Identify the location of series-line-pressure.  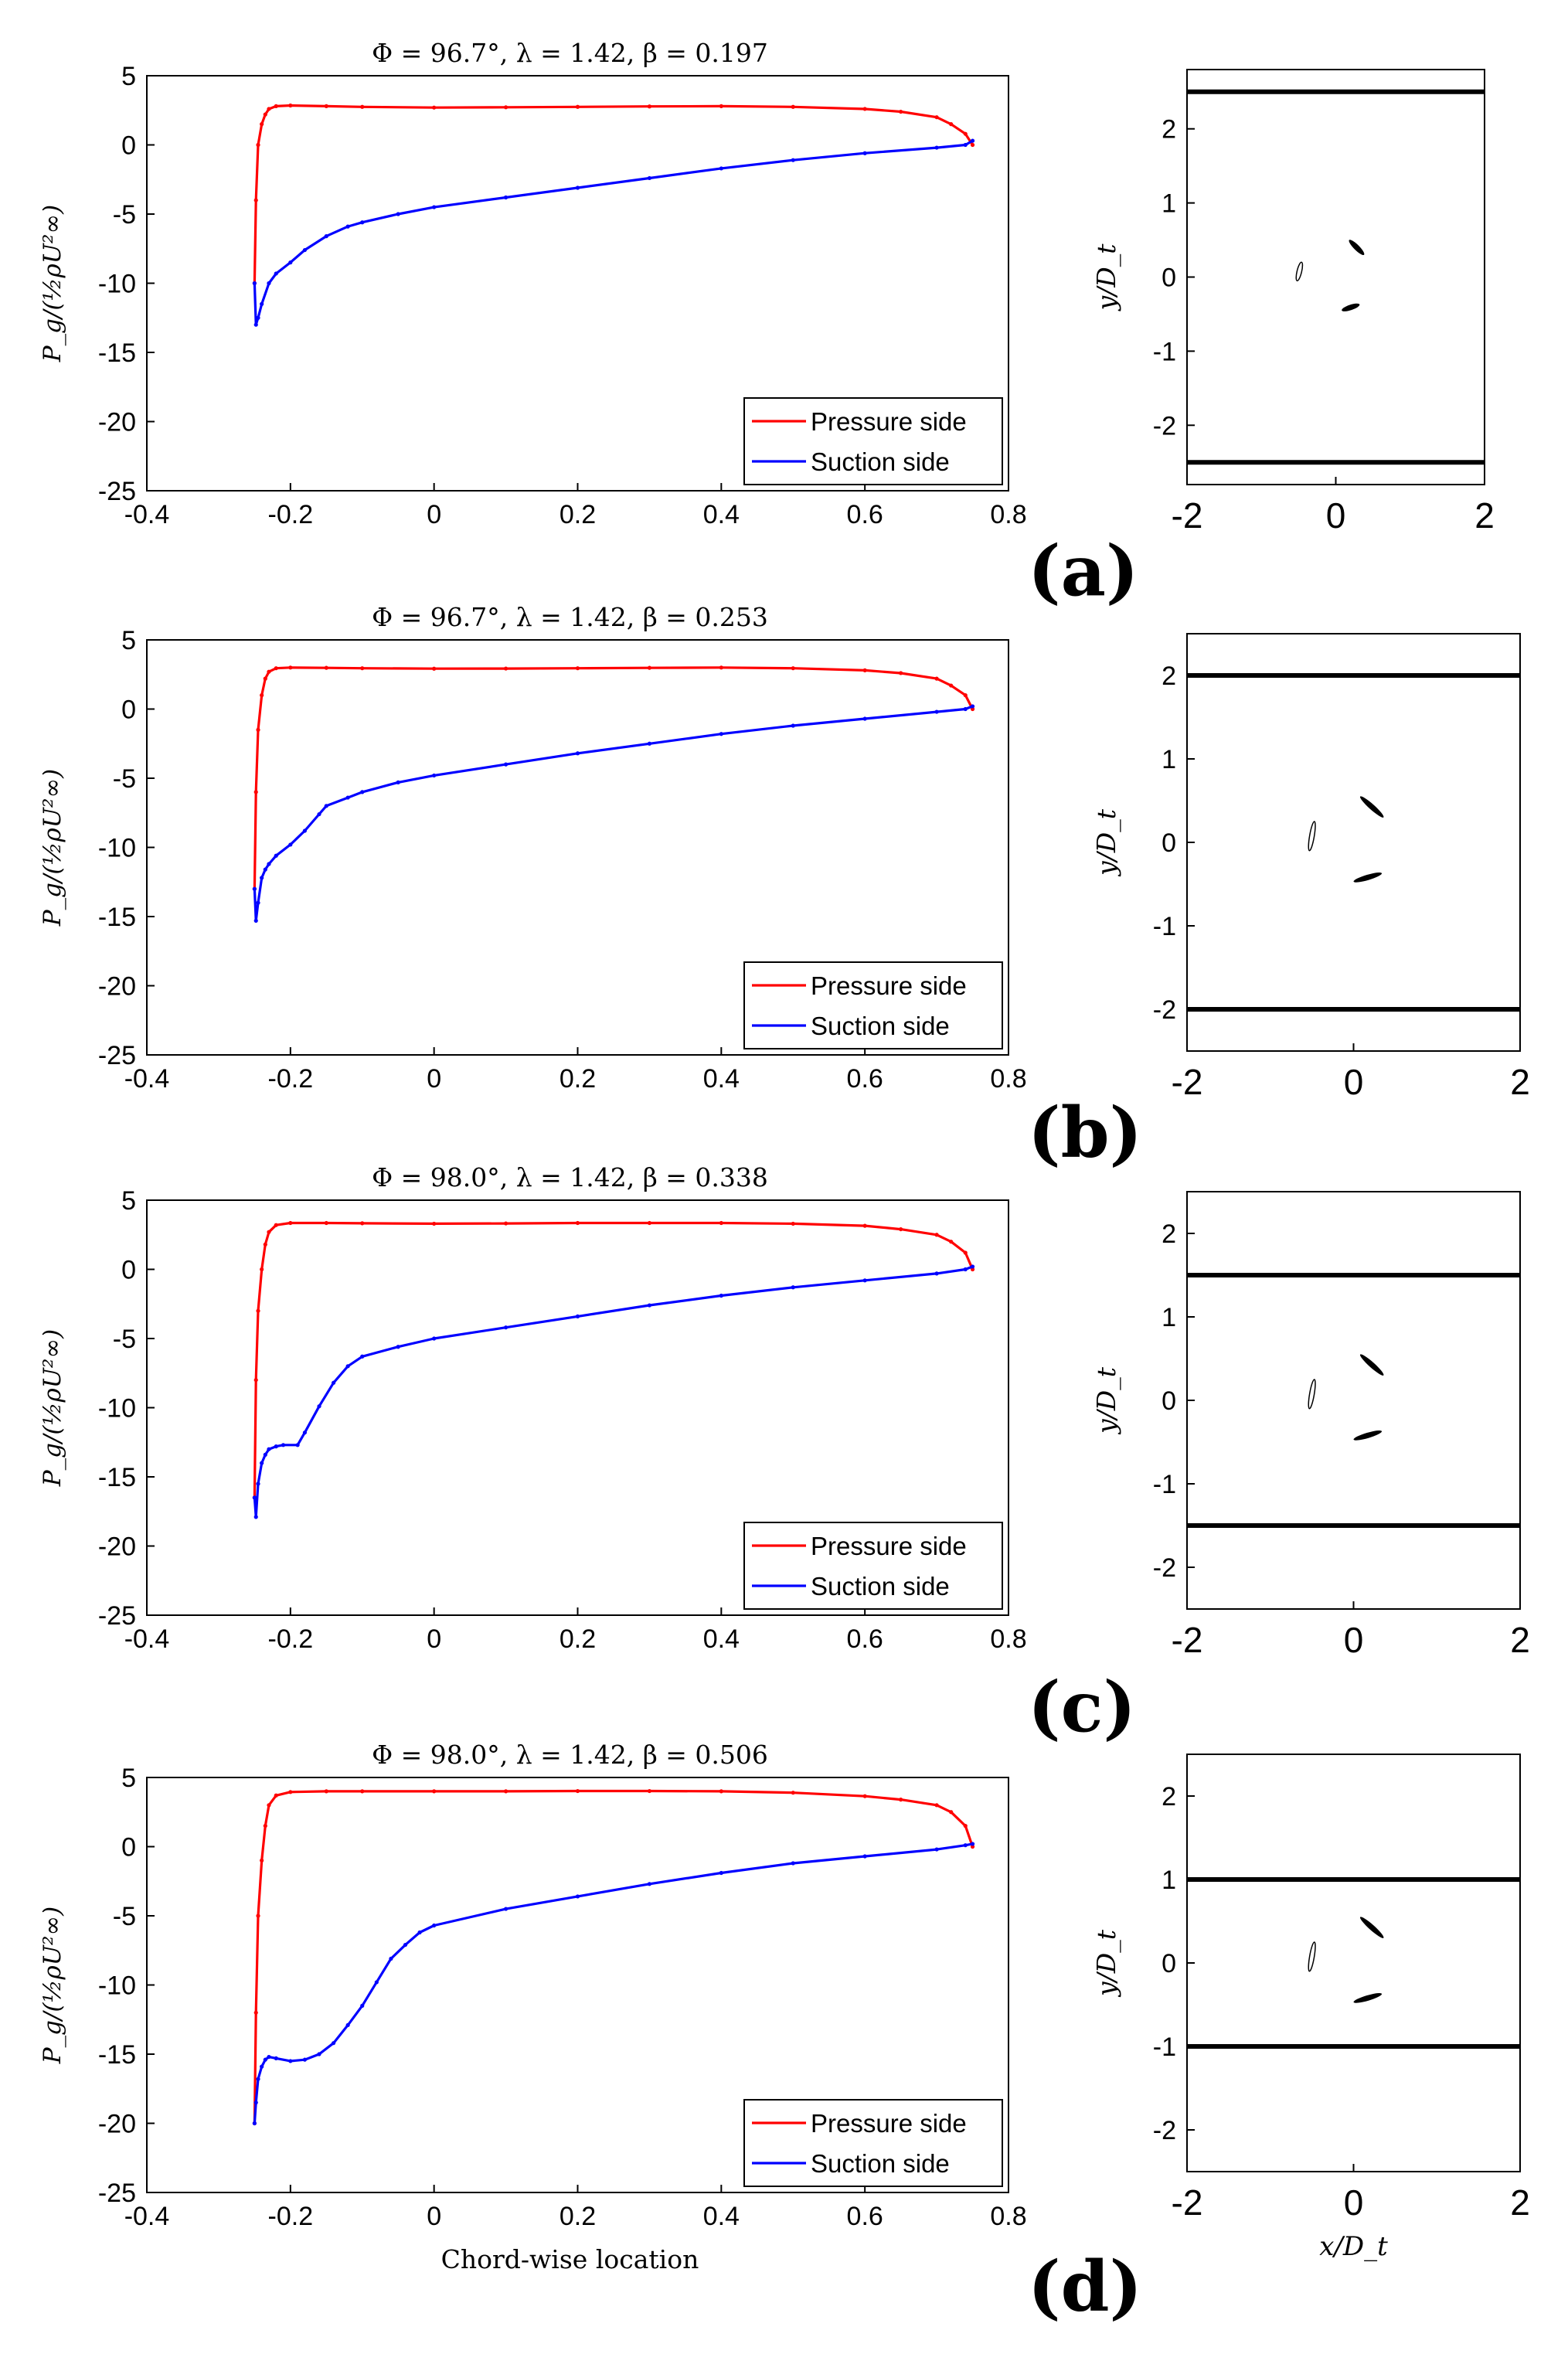
(613, 1956).